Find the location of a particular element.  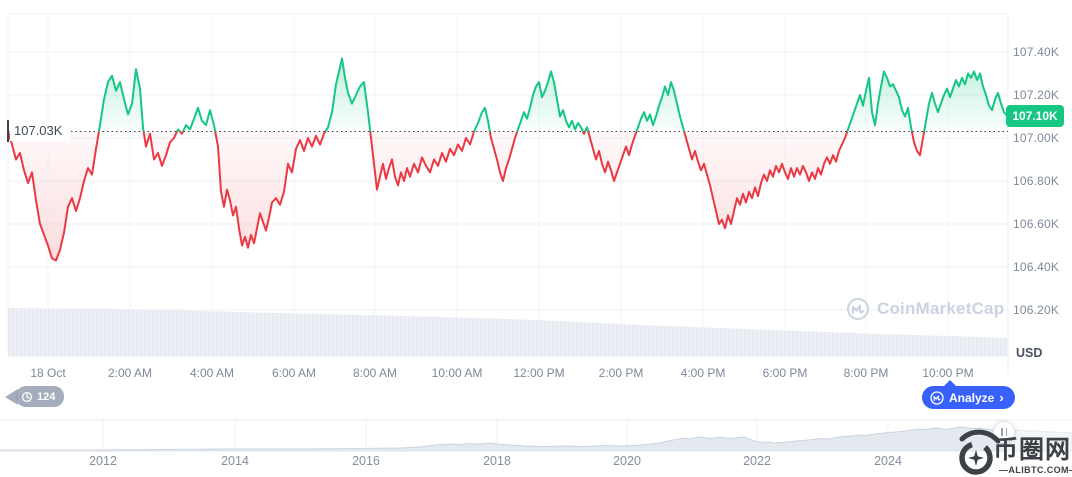

x-axis-label: 18 Oct is located at coordinates (48, 373).